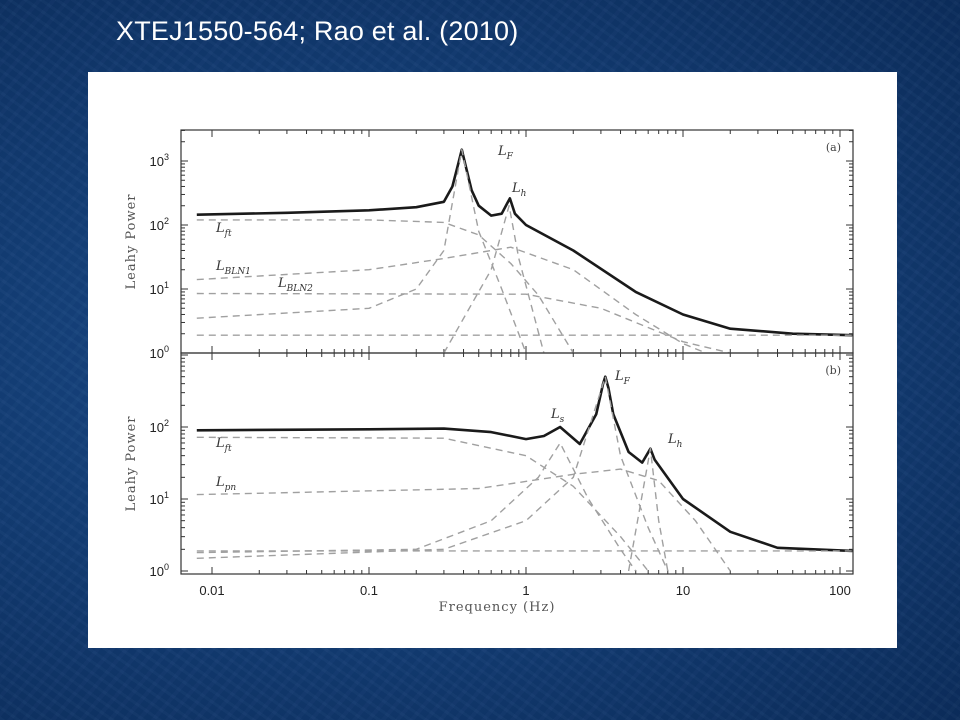 The width and height of the screenshot is (960, 720). I want to click on component-l-bln1, so click(451, 300).